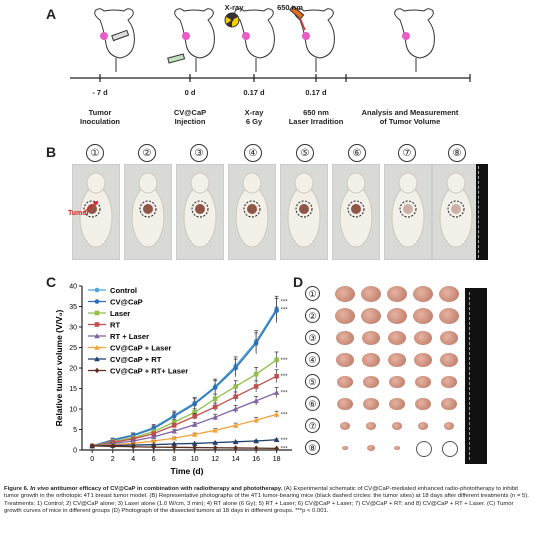  Describe the element at coordinates (129, 336) in the screenshot. I see `legend-label: RT + Laser` at that location.